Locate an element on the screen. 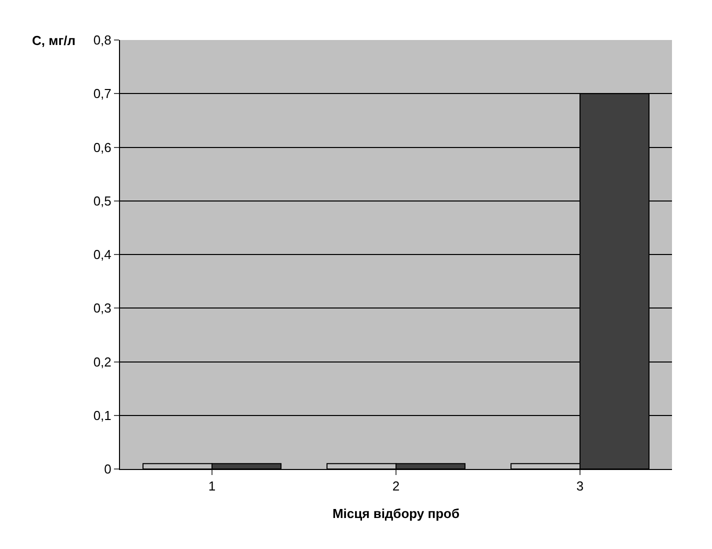 The image size is (712, 549). y-tick-label: 0,5 is located at coordinates (102, 200).